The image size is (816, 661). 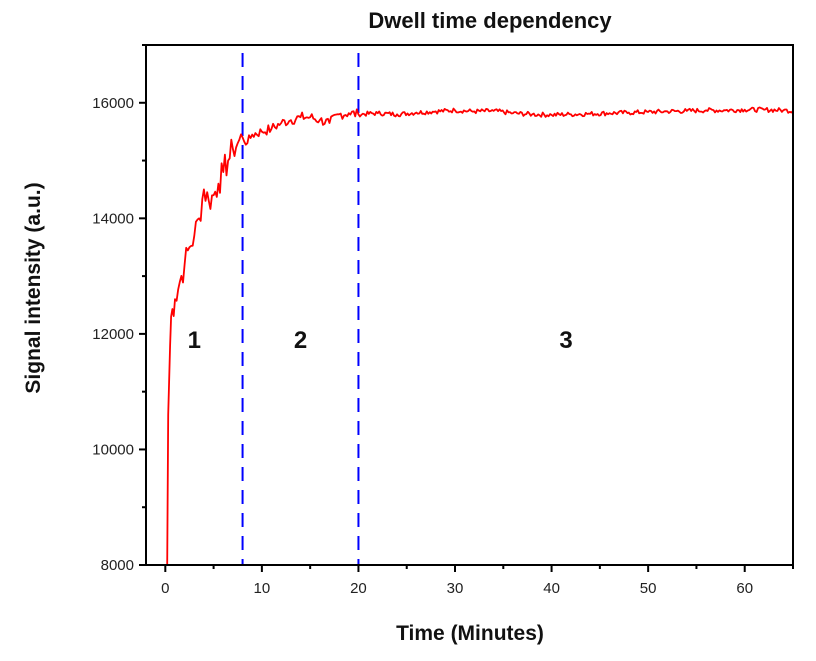 I want to click on y-tick-label: 14000, so click(x=113, y=218).